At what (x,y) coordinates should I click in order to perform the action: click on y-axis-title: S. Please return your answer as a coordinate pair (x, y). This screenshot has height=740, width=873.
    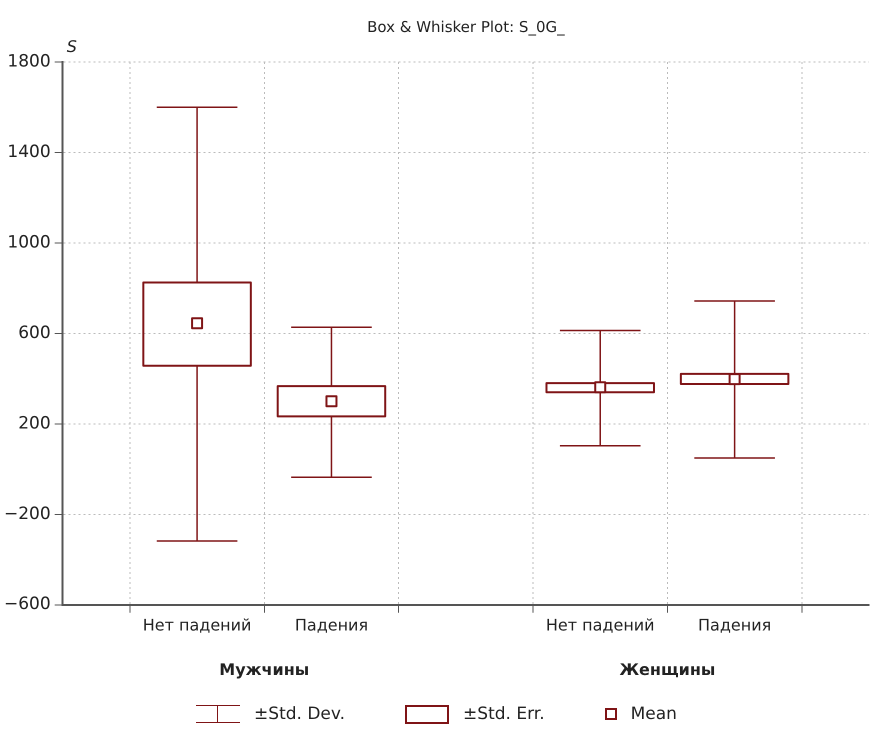
    Looking at the image, I should click on (71, 46).